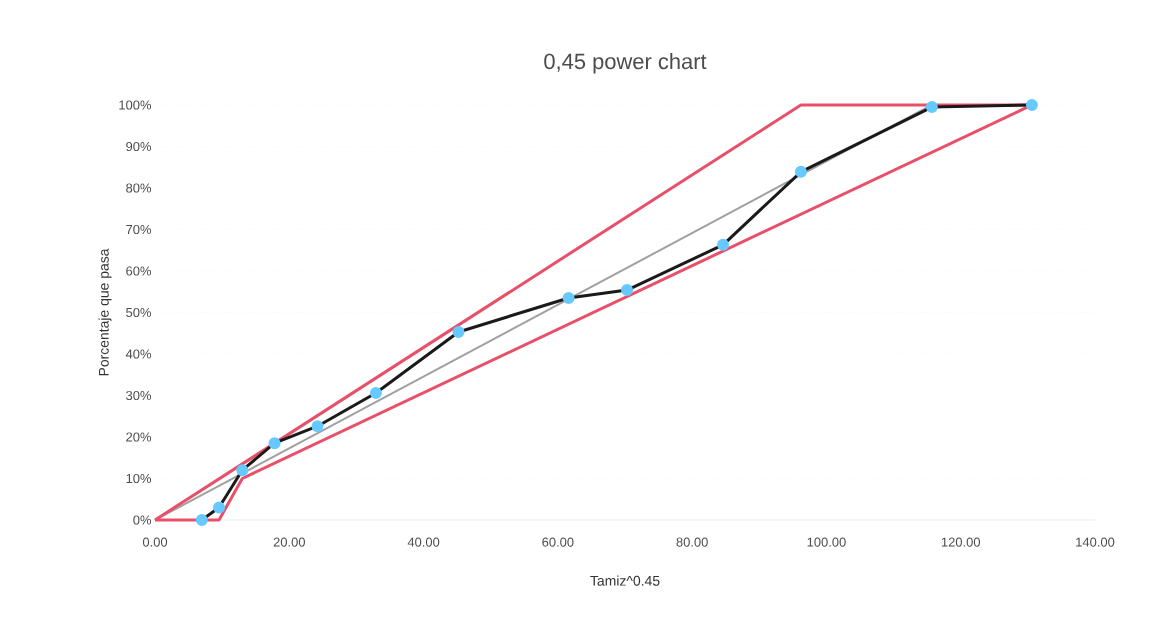 The height and width of the screenshot is (635, 1150). I want to click on y-tick-label: 70%, so click(139, 229).